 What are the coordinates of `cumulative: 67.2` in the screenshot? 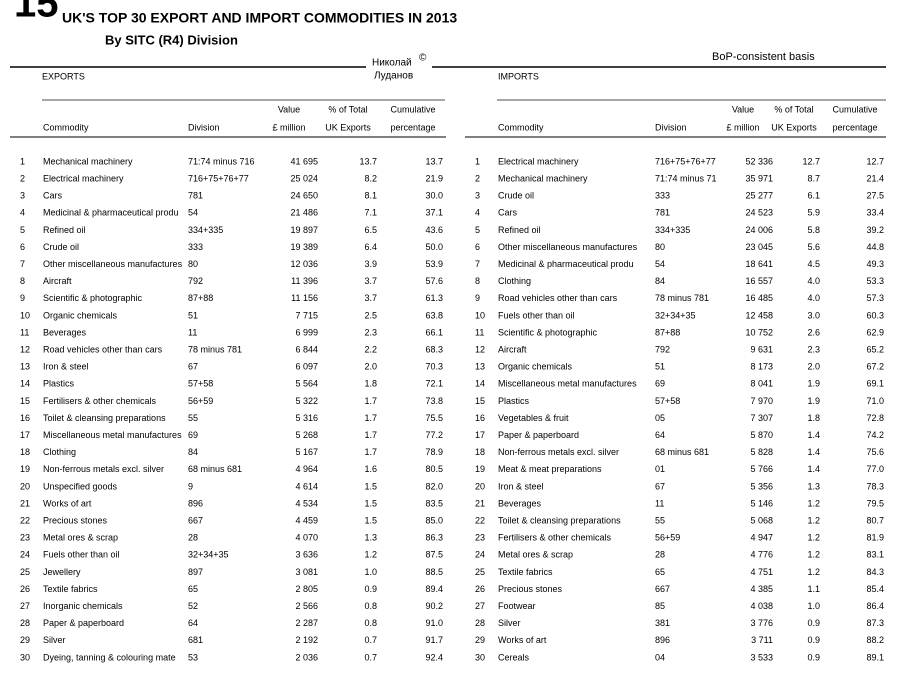 It's located at (875, 367).